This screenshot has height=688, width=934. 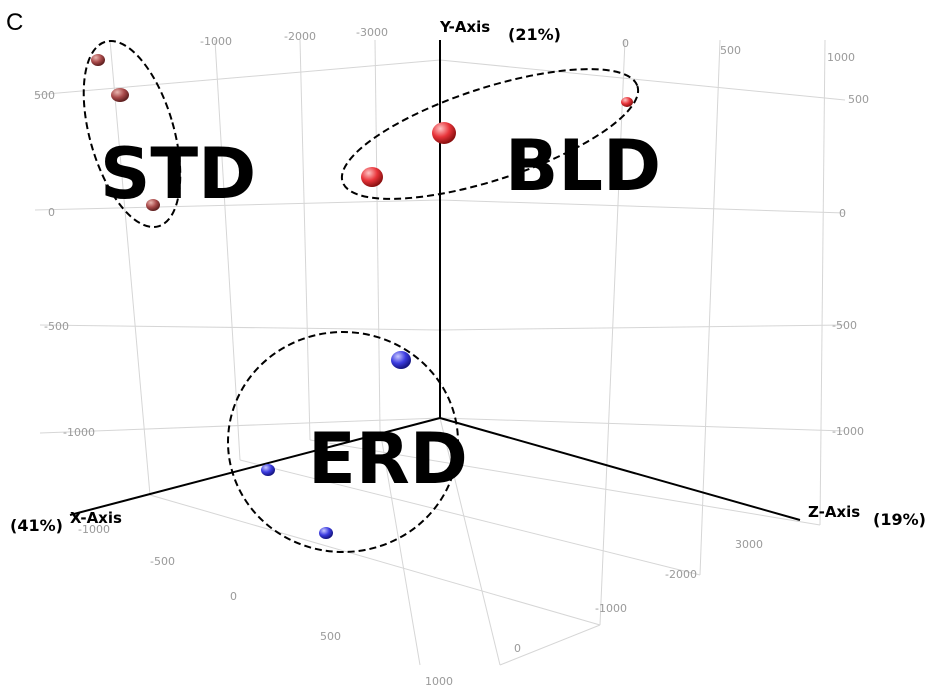 I want to click on erd-group-label: ERD, so click(x=388, y=459).